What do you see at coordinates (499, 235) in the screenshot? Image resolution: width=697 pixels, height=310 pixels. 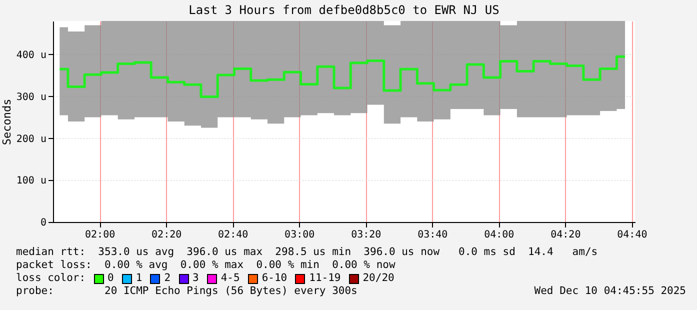 I see `x-tick-label: 04:00` at bounding box center [499, 235].